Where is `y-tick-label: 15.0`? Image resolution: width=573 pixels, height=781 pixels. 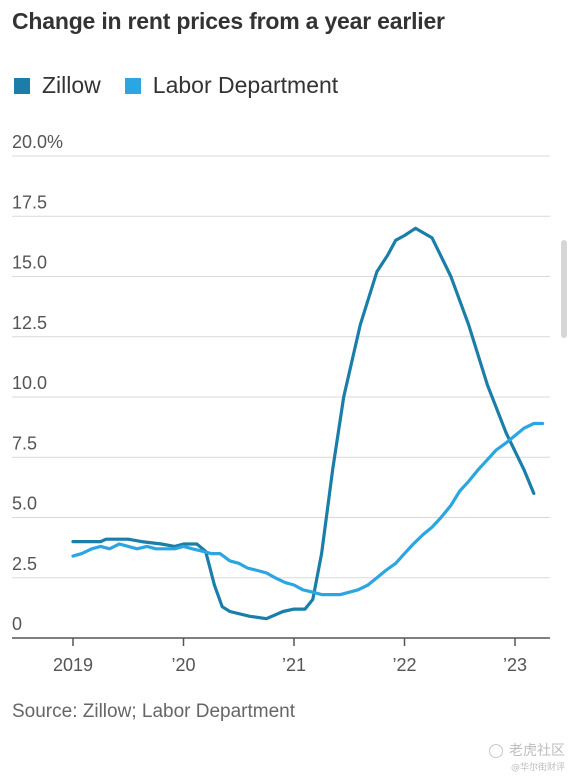
y-tick-label: 15.0 is located at coordinates (29, 263).